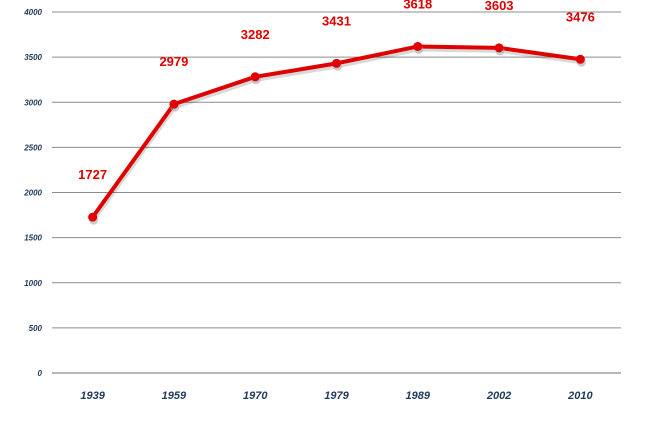 This screenshot has height=432, width=661. I want to click on x-axis-tick-labels: 1939 1959 1970 1979 1989 2002 2010, so click(336, 396).